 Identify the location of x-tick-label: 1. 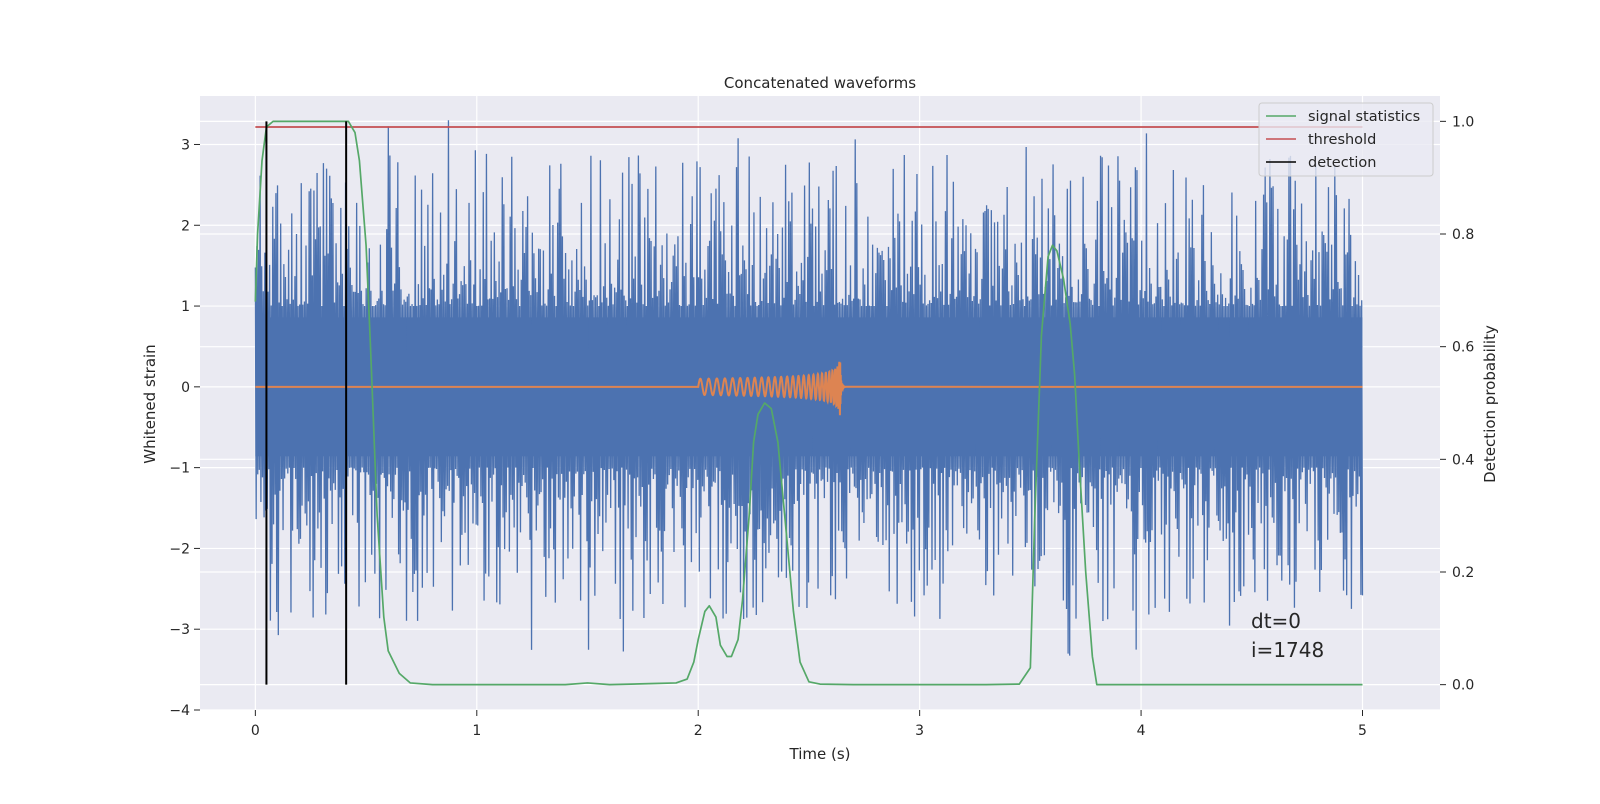
(476, 731).